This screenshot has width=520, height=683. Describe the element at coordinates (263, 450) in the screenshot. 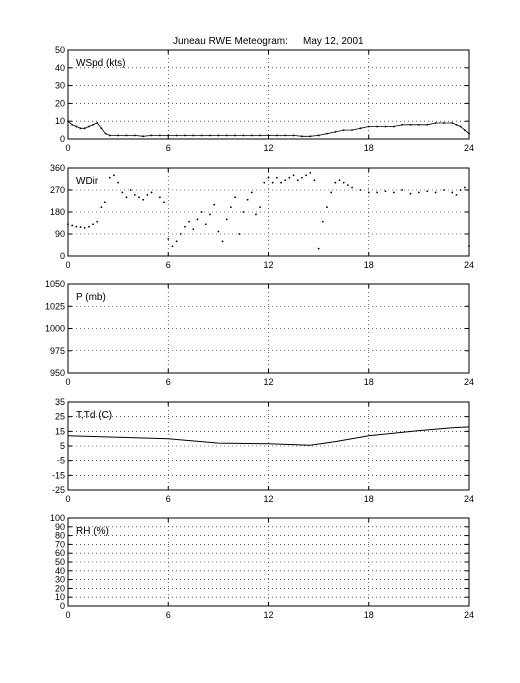

I see `panel-3: -25 -15 -5 5 15 25 35 0 6 12 18 24 T,Td (C)` at that location.